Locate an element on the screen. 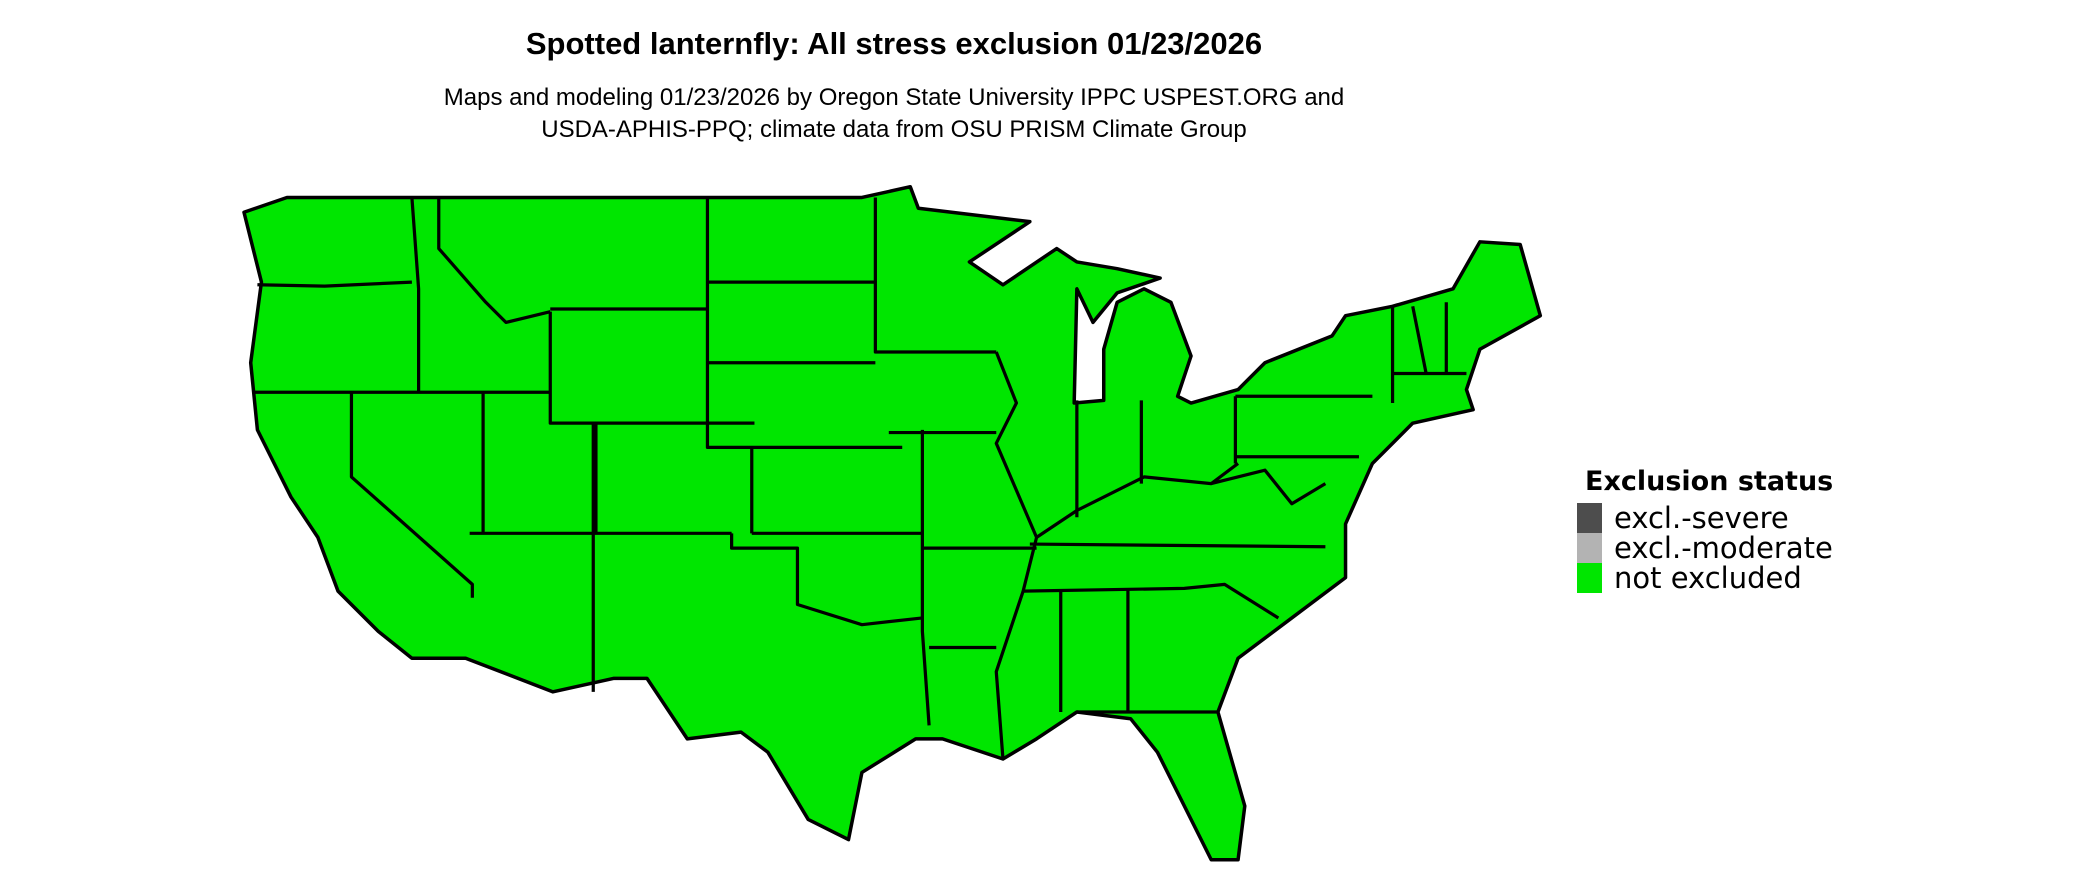  legend-label: excl.-moderate is located at coordinates (1723, 548).